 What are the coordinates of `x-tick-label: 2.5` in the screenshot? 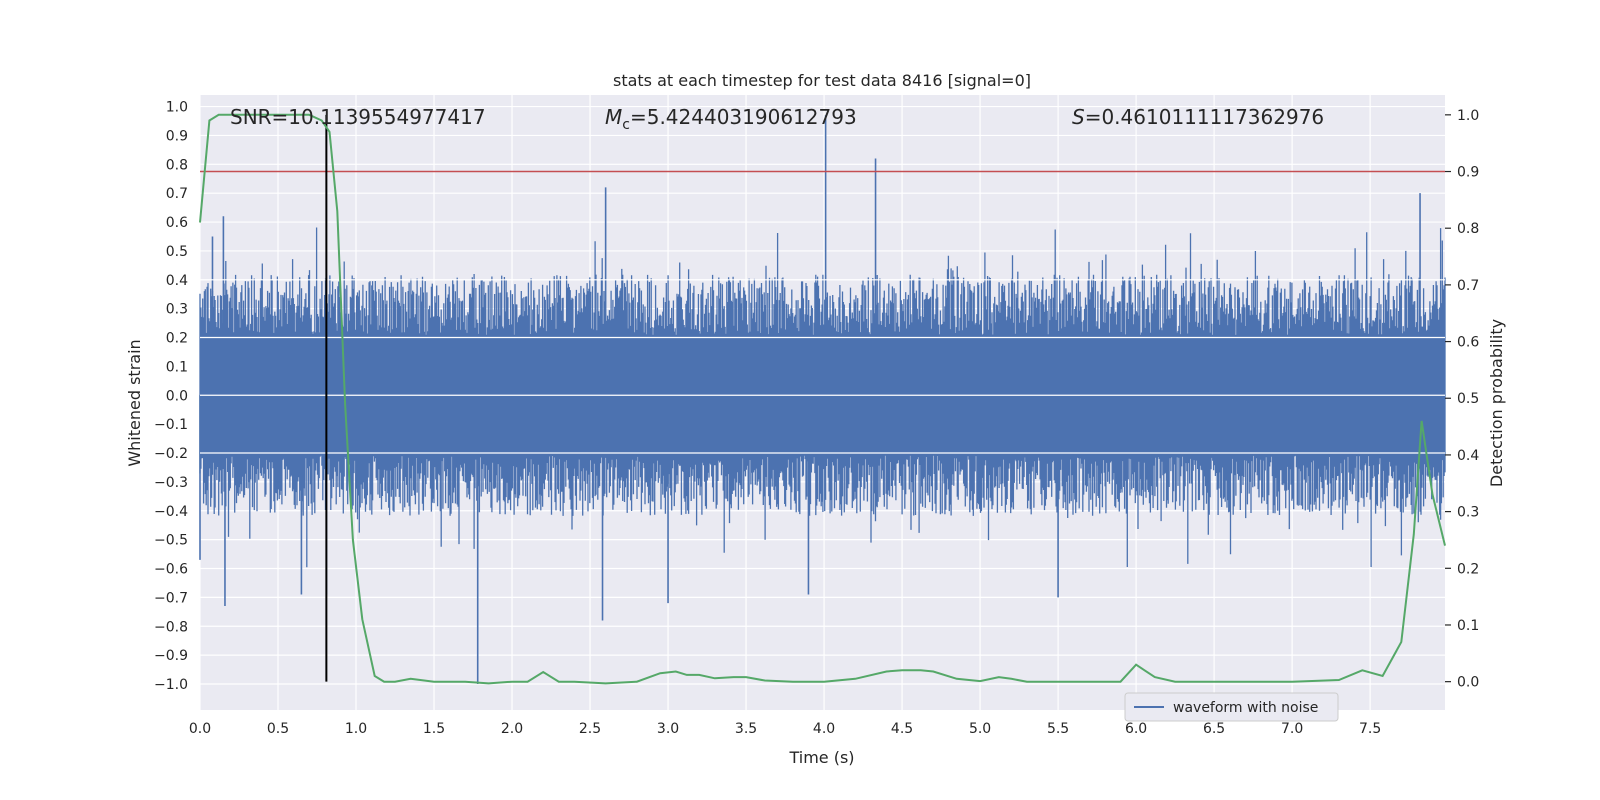 It's located at (590, 729).